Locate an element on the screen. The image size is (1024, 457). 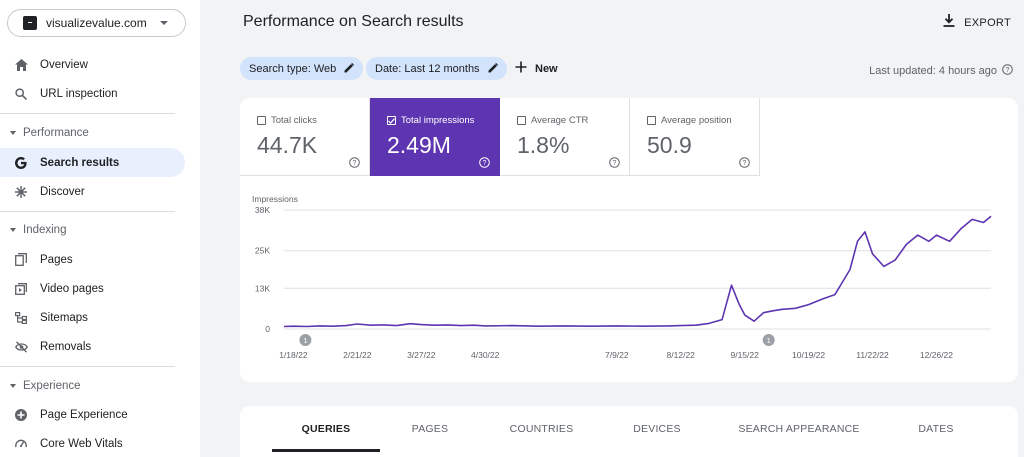
metric-value: 2.49M is located at coordinates (419, 145).